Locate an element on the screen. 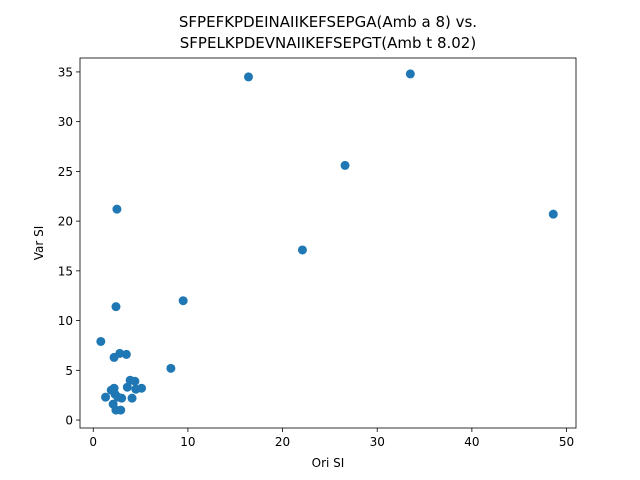 This screenshot has height=480, width=640. y-tick-label: 10 is located at coordinates (65, 321).